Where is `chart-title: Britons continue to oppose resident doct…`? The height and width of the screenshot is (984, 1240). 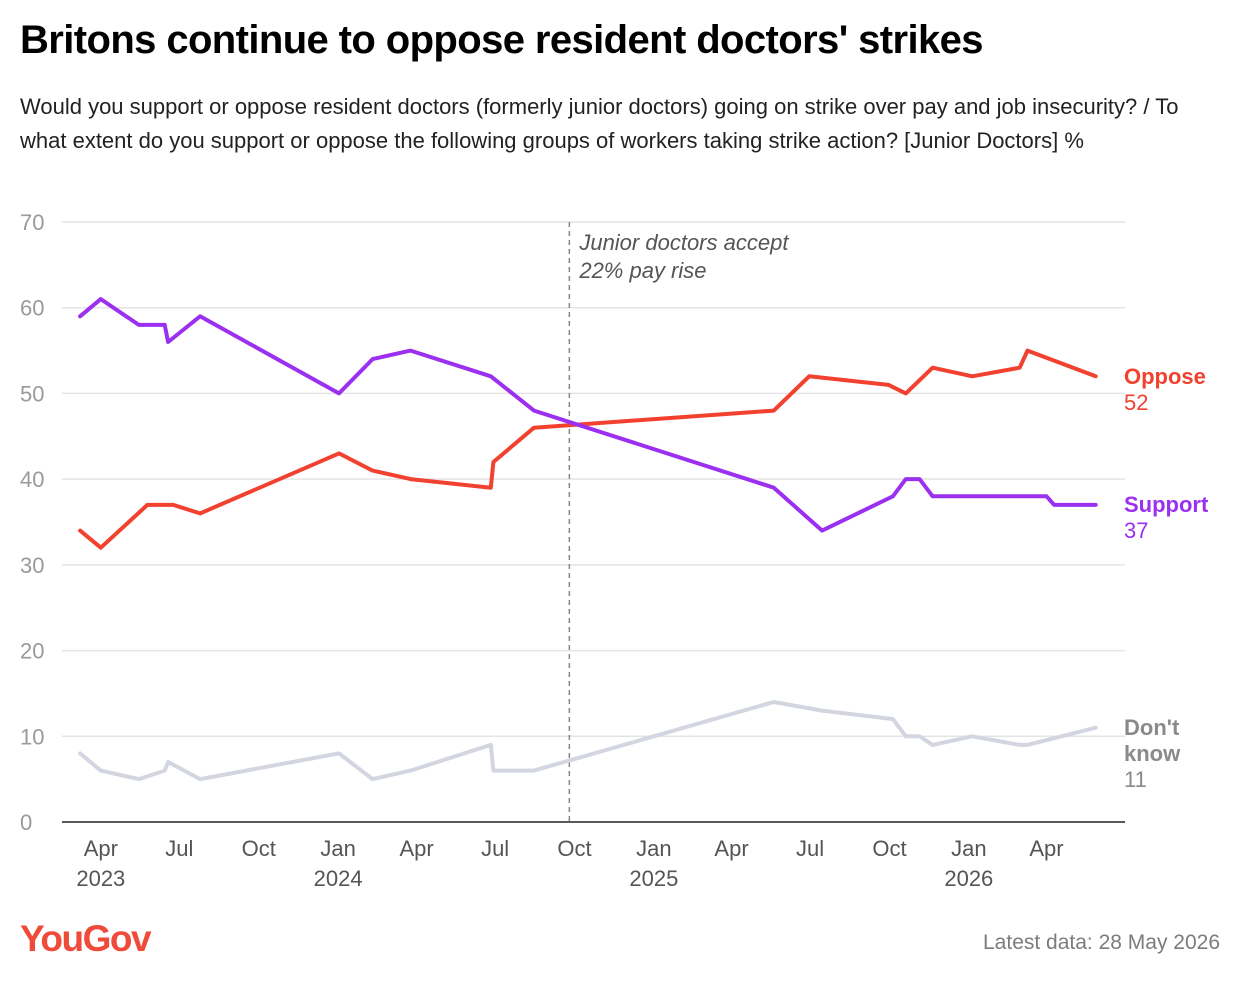
chart-title: Britons continue to oppose resident doct… is located at coordinates (502, 40).